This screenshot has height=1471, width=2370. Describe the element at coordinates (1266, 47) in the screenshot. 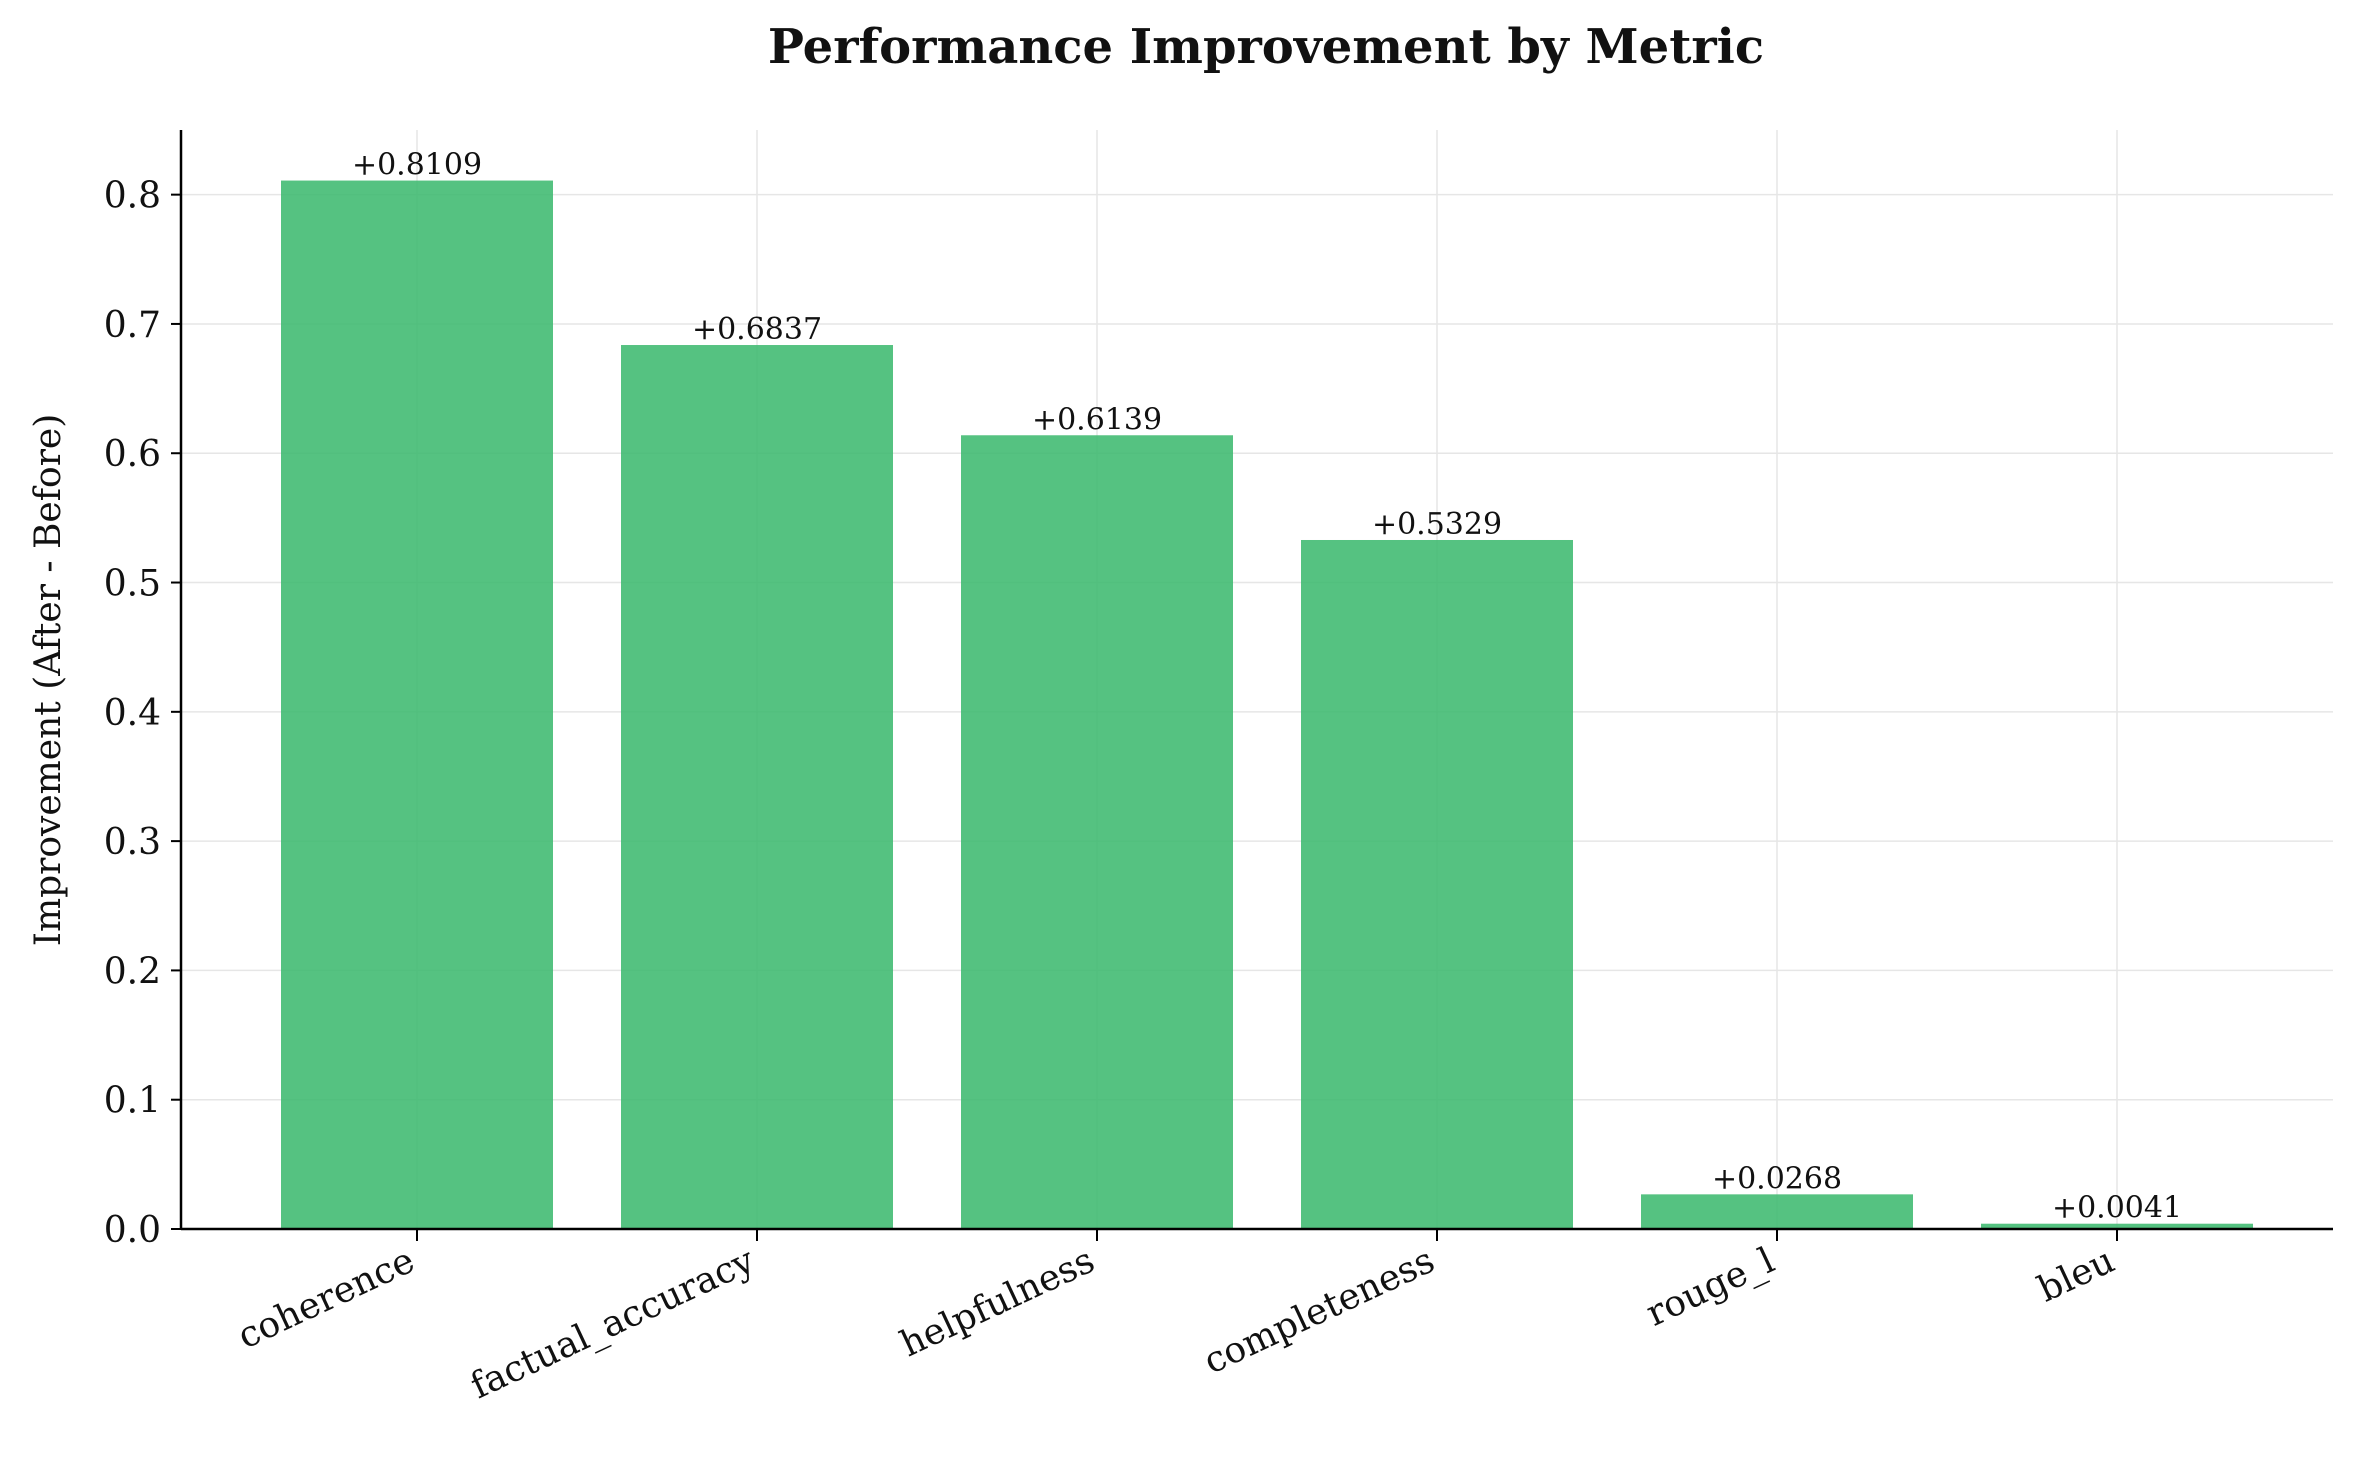

I see `chart-title: Performance Improvement by Metric` at that location.